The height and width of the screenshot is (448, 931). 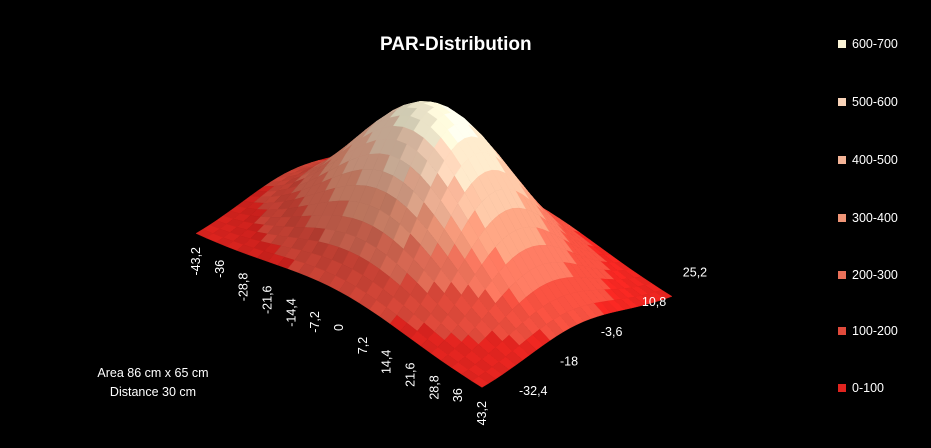 What do you see at coordinates (291, 312) in the screenshot?
I see `x-tick-label: -14,4` at bounding box center [291, 312].